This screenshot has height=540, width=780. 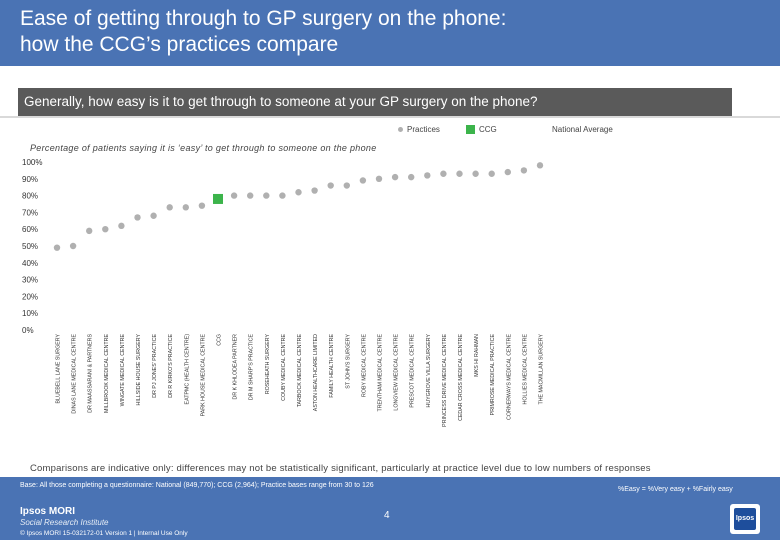 What do you see at coordinates (64, 522) in the screenshot?
I see `brand-subtitle: Social Research Institute` at bounding box center [64, 522].